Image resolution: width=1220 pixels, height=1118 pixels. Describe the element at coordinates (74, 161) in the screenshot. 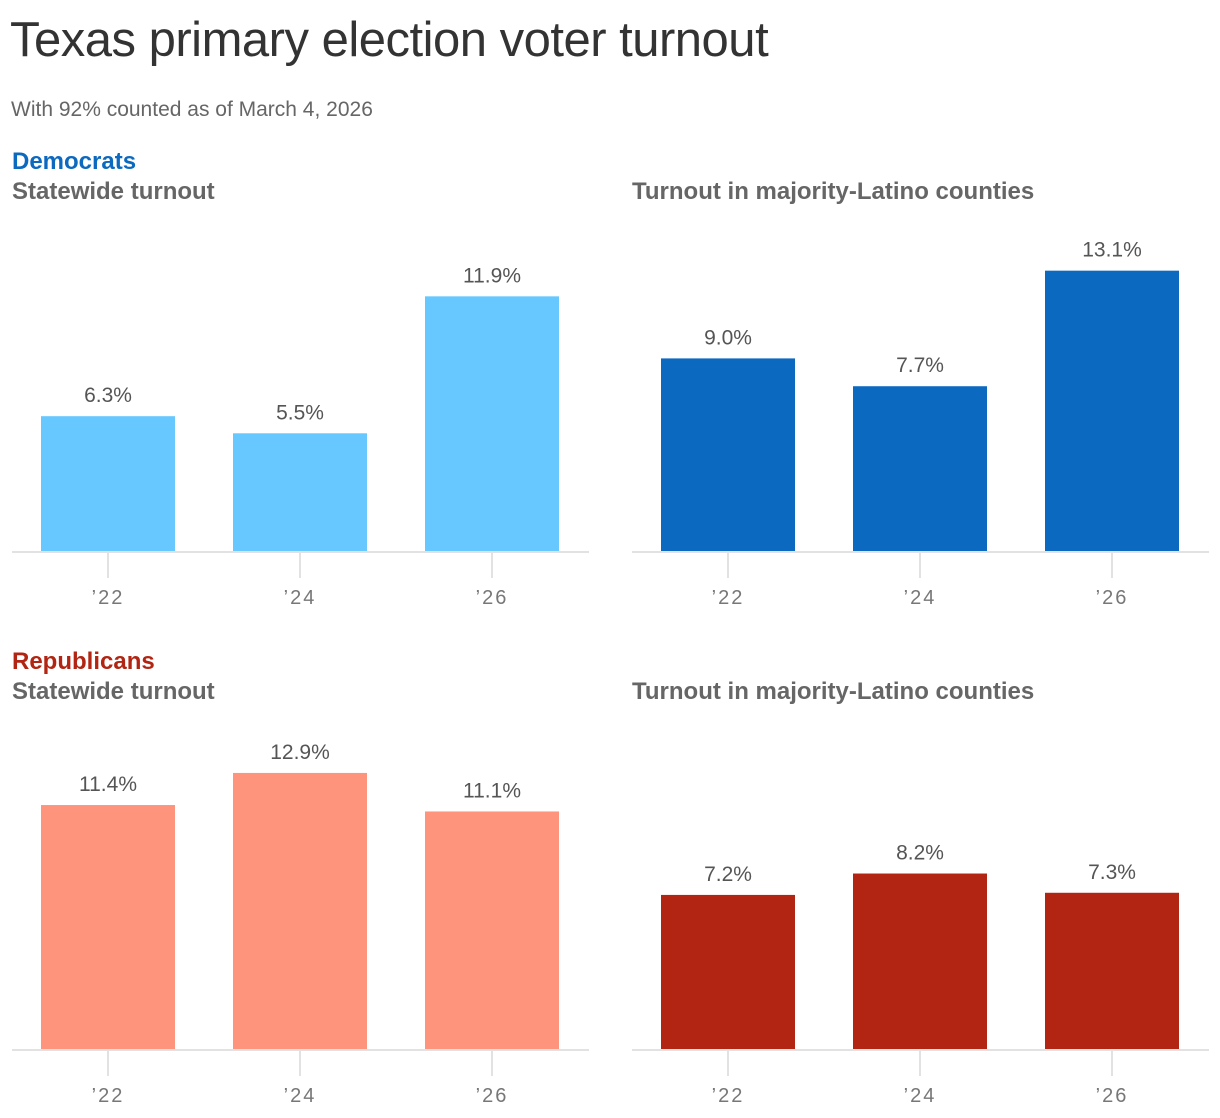

I see `democrats-label: Democrats` at that location.